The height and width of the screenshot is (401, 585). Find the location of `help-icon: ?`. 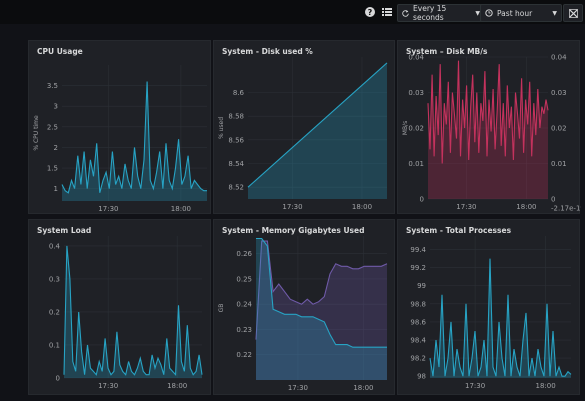

help-icon: ? is located at coordinates (370, 12).